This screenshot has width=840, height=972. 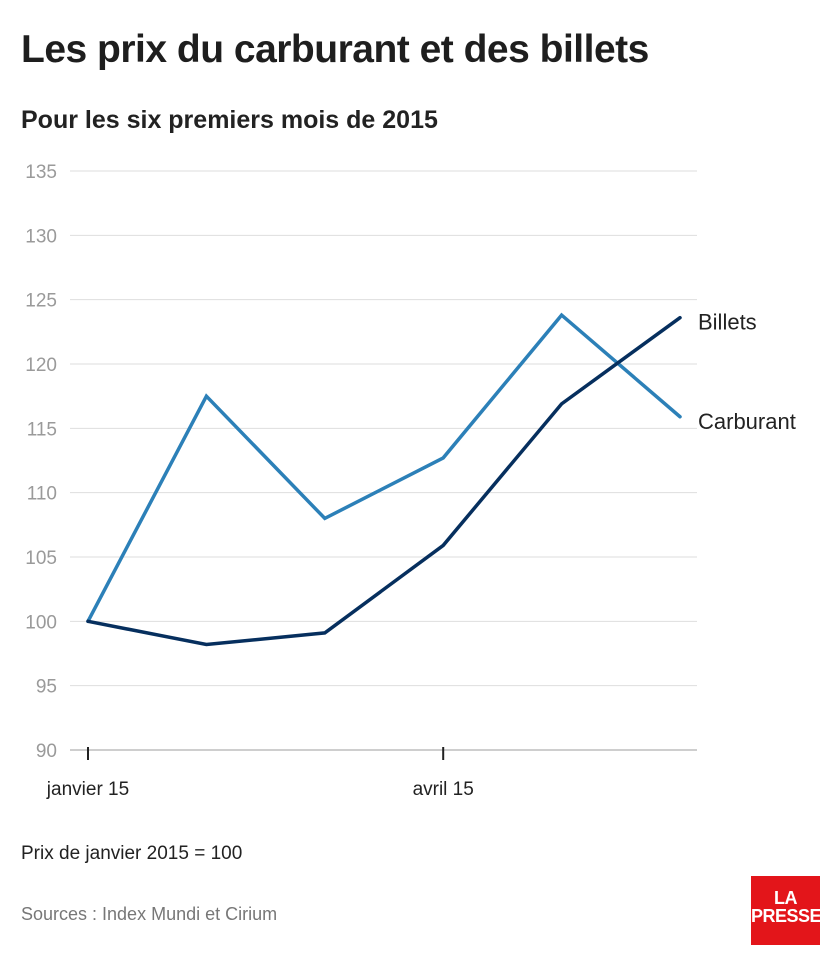 I want to click on source-note: Sources : Index Mundi et Cirium, so click(x=149, y=914).